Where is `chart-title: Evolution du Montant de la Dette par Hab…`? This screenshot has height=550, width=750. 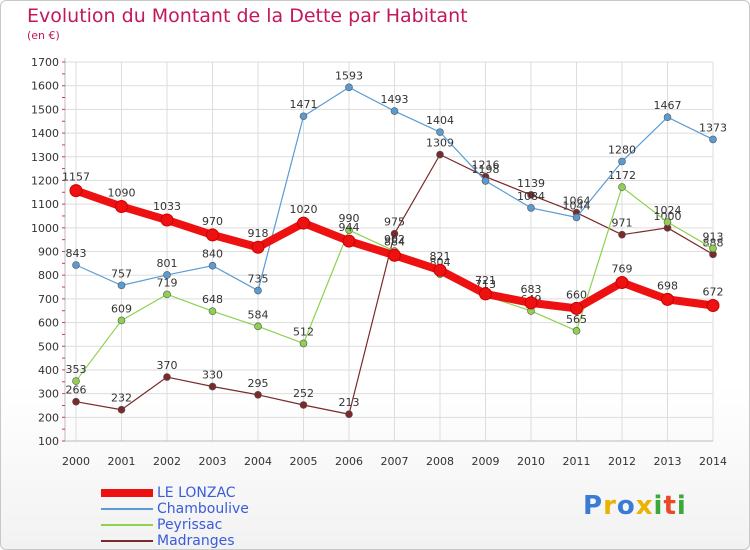
chart-title: Evolution du Montant de la Dette par Hab… is located at coordinates (247, 16).